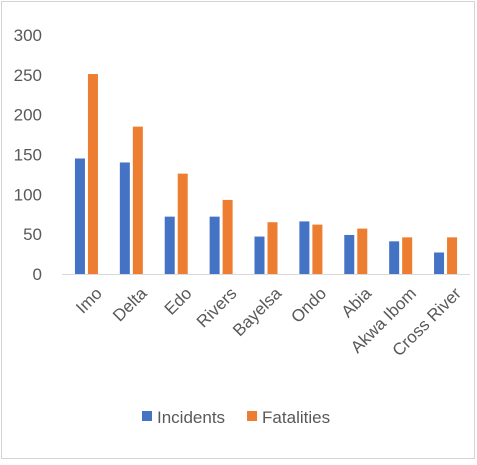 This screenshot has width=477, height=465. I want to click on x-tick-label: Bayelsa, so click(257, 311).